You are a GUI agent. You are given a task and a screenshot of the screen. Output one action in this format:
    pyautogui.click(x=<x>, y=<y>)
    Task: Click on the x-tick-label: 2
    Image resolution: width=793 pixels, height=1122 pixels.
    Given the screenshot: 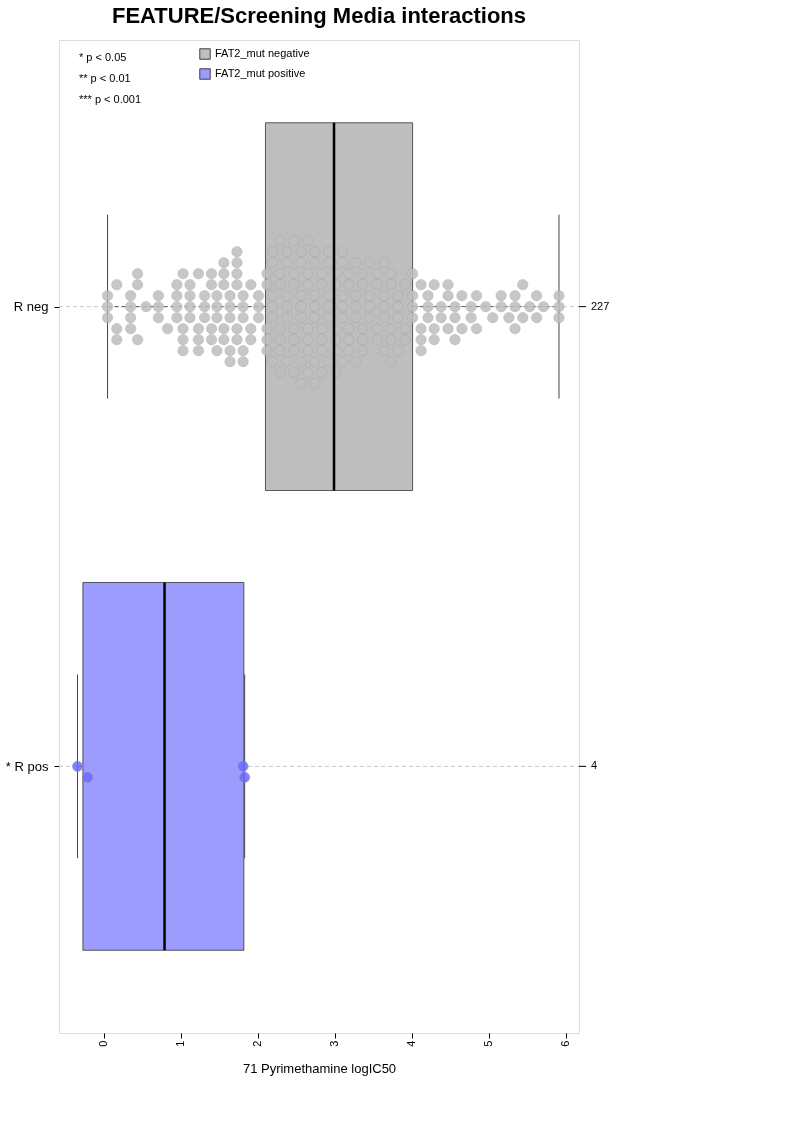 What is the action you would take?
    pyautogui.click(x=257, y=1043)
    